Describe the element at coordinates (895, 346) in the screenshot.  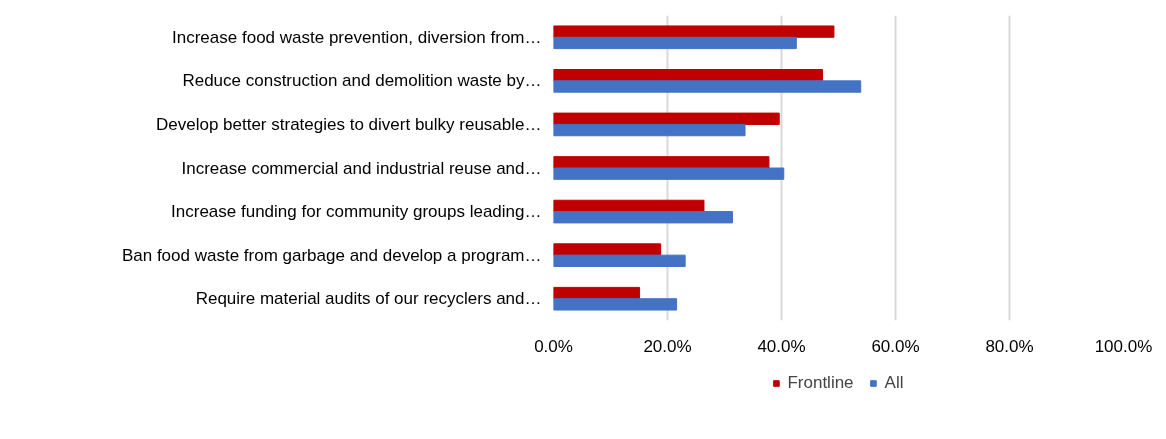
I see `x-tick-label: 60.0%` at that location.